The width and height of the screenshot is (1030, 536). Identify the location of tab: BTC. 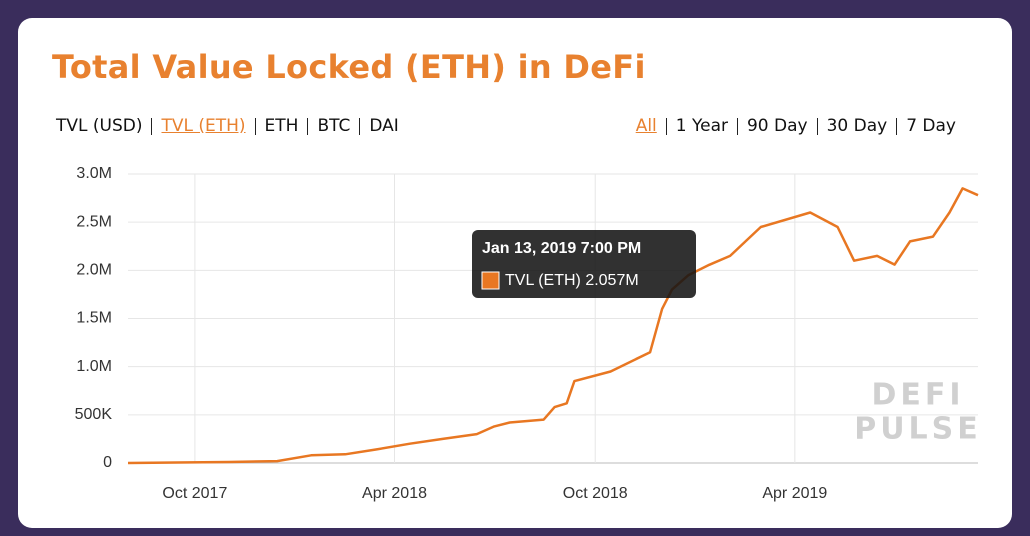
(334, 126).